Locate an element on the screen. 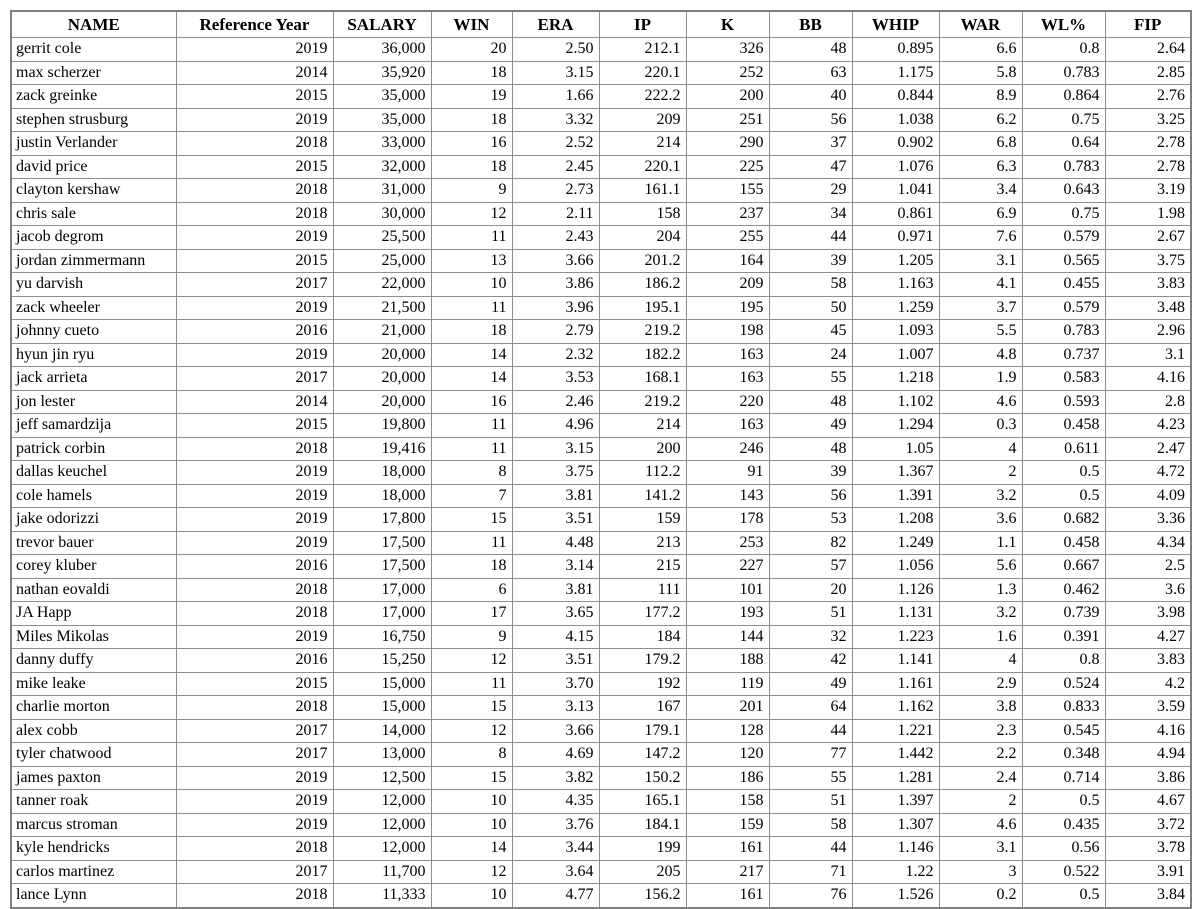 This screenshot has height=909, width=1200. cell-whip: 1.076 is located at coordinates (895, 166).